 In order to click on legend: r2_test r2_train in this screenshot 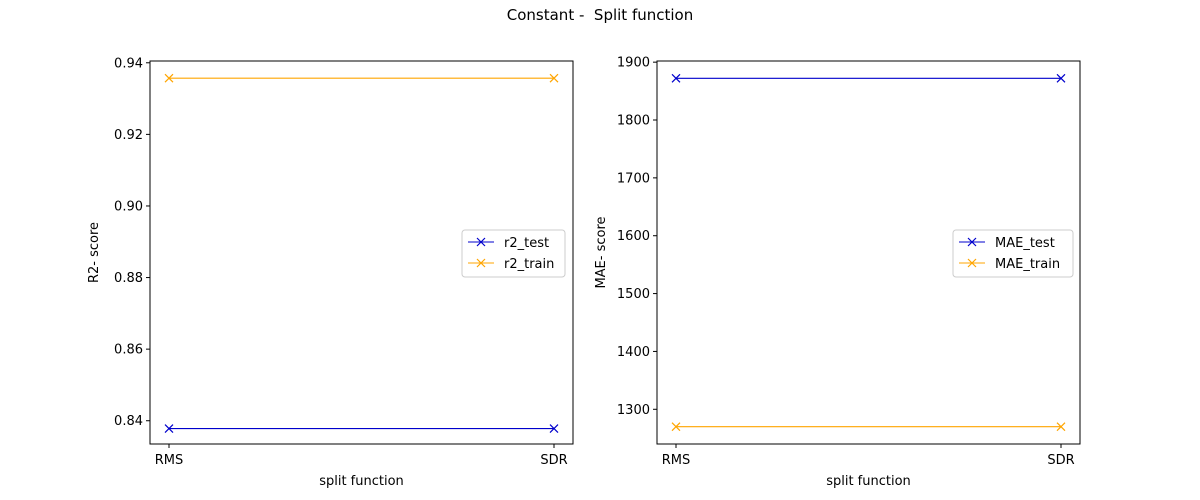, I will do `click(513, 253)`.